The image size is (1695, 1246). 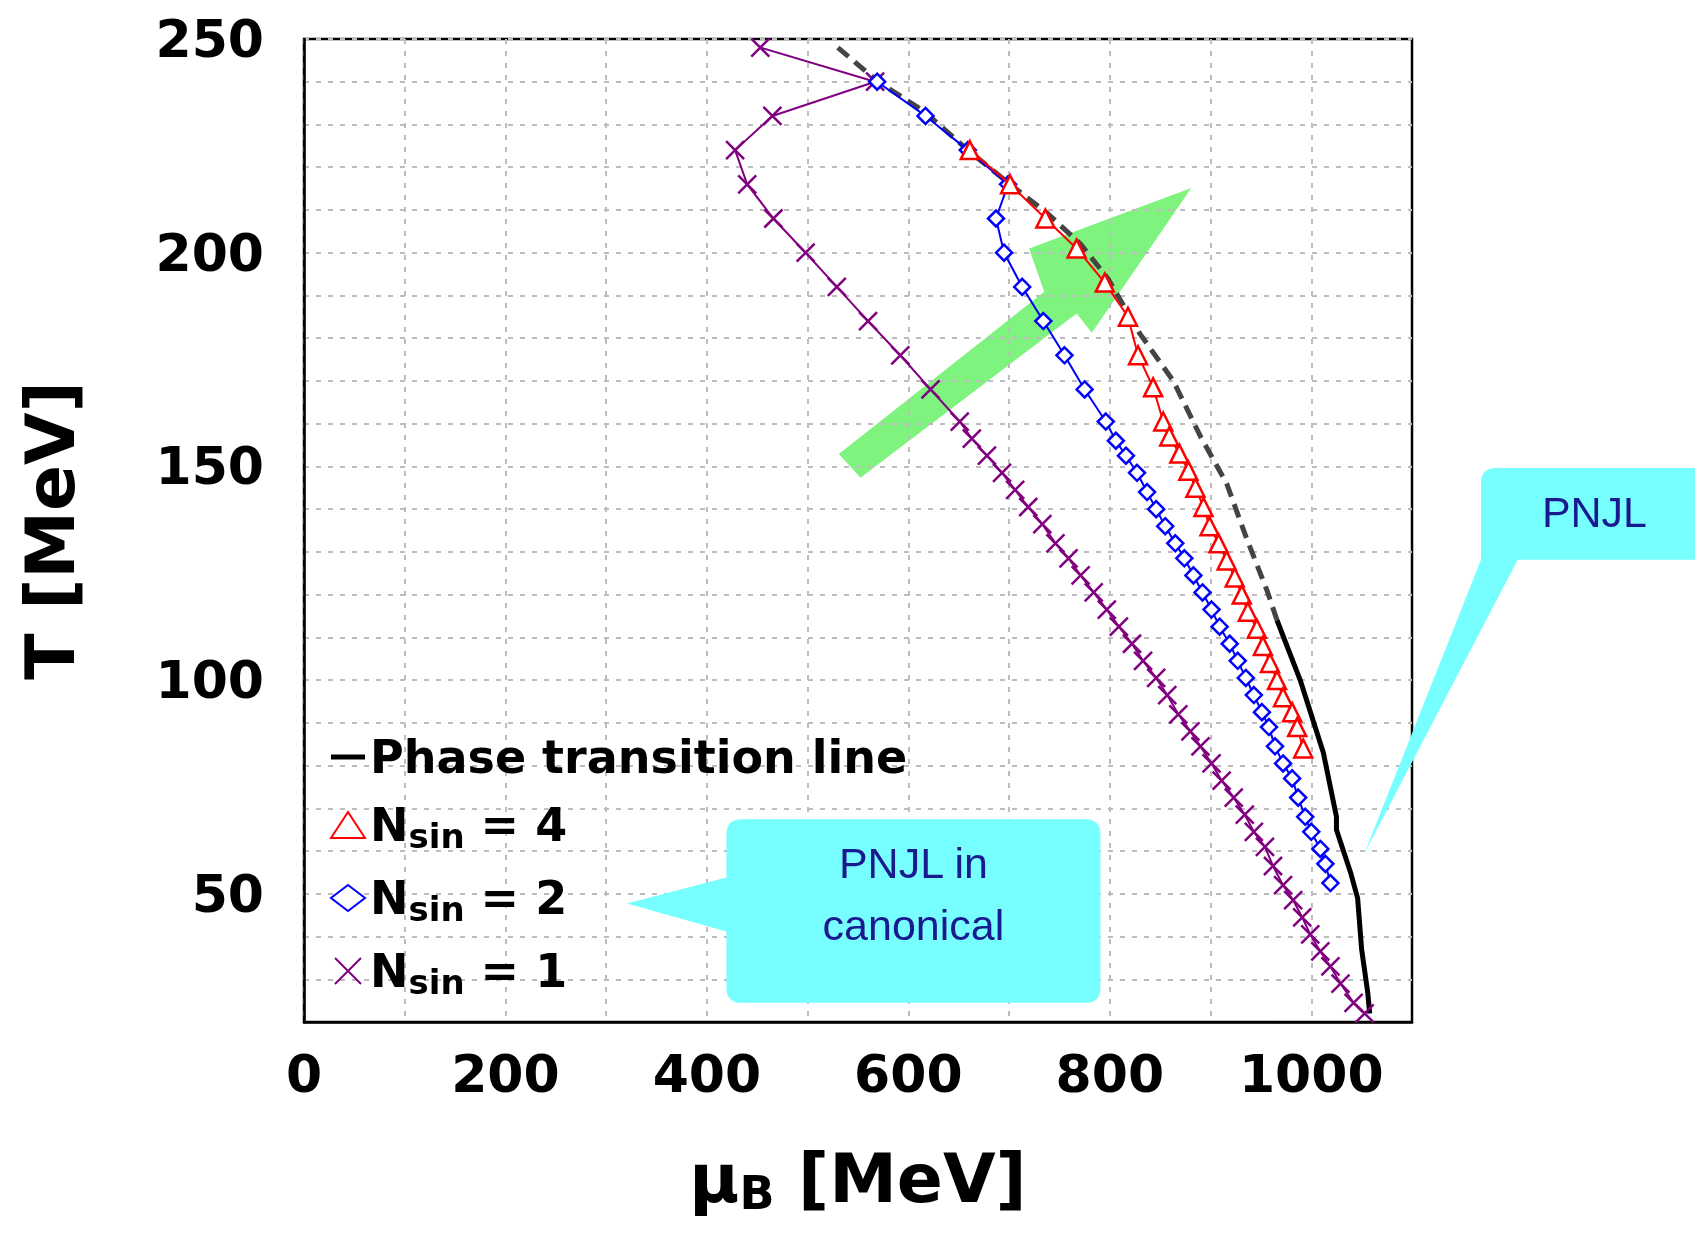 I want to click on y-tick-label: 150, so click(x=209, y=466).